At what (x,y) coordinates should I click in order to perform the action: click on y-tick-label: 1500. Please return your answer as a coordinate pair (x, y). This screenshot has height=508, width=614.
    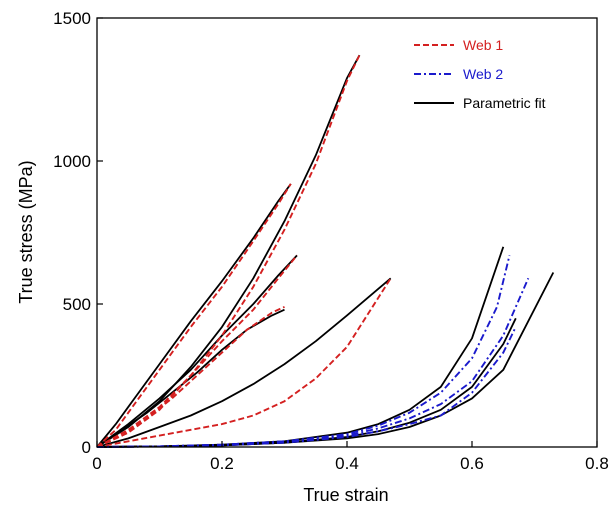
    Looking at the image, I should click on (72, 18).